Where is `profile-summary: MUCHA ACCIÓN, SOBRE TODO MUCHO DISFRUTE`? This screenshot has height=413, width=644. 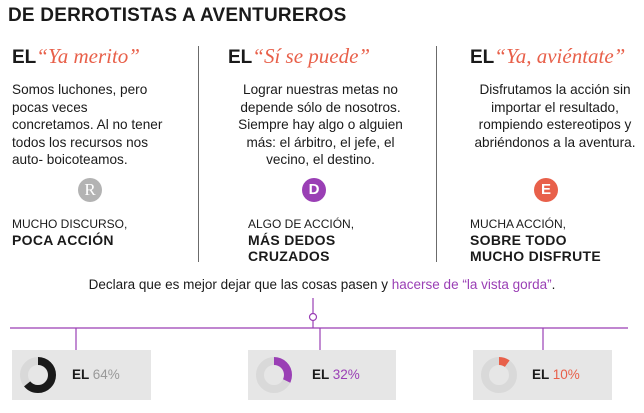 profile-summary: MUCHA ACCIÓN, SOBRE TODO MUCHO DISFRUTE is located at coordinates (535, 240).